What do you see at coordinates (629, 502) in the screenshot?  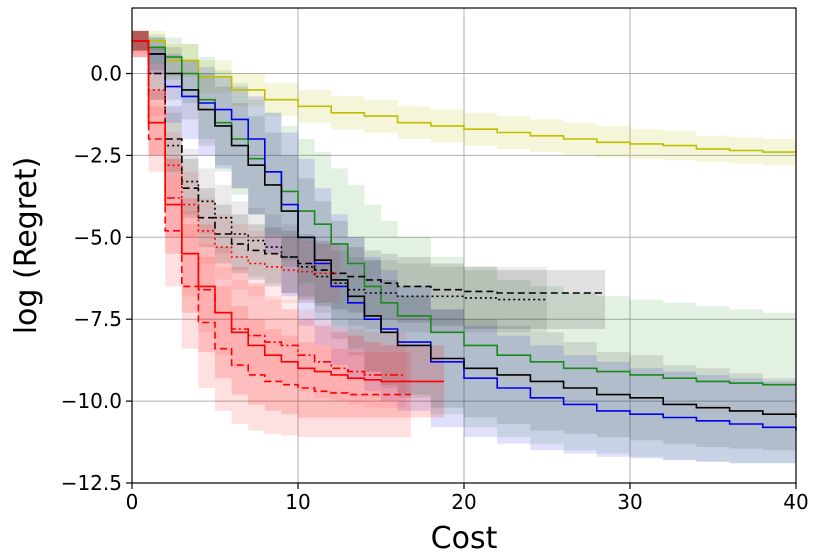 I see `x-tick-label: 30` at bounding box center [629, 502].